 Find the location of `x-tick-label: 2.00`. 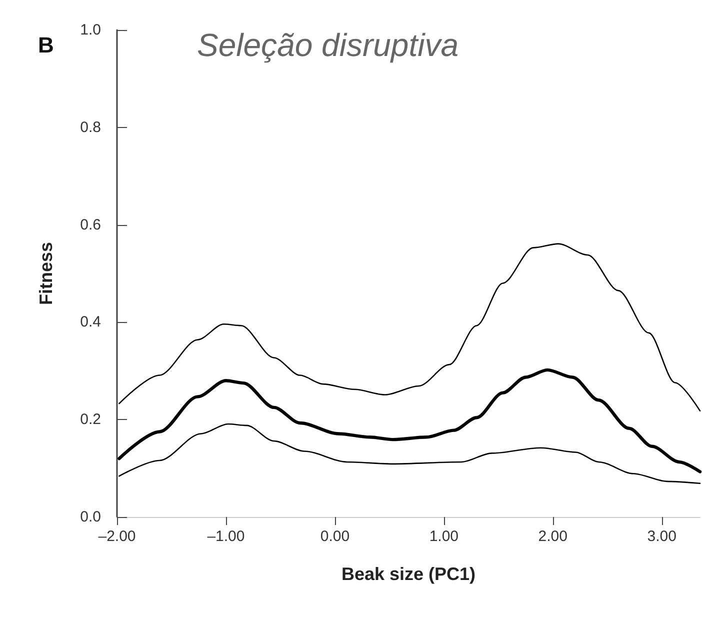

x-tick-label: 2.00 is located at coordinates (553, 536).